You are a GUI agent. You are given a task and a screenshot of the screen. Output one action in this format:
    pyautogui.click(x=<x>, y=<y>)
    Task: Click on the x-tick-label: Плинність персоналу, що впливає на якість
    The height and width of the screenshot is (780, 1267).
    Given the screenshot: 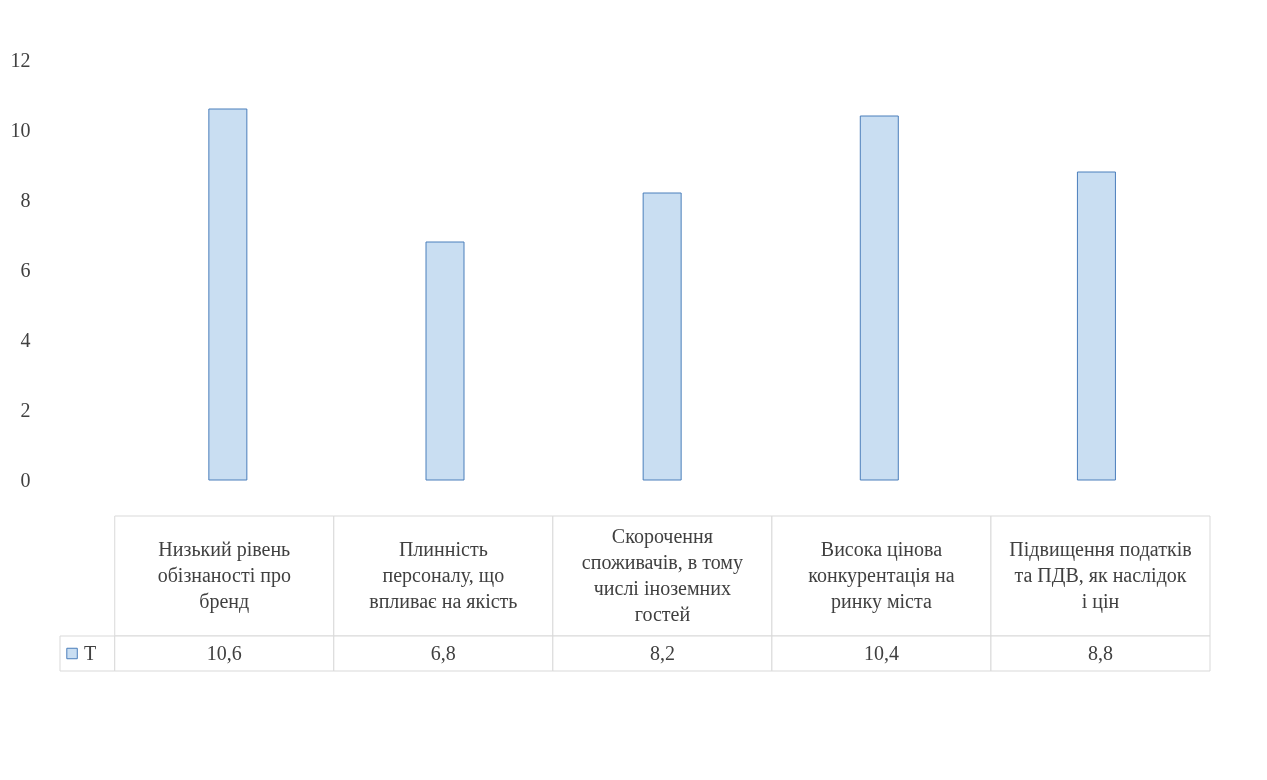 What is the action you would take?
    pyautogui.click(x=443, y=575)
    